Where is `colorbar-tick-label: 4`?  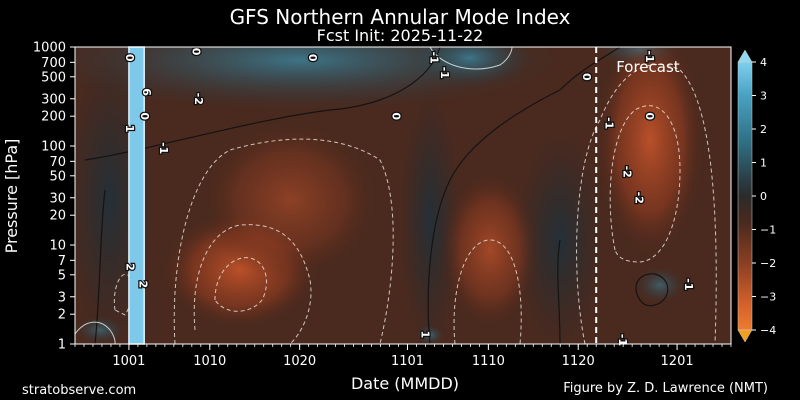
colorbar-tick-label: 4 is located at coordinates (763, 62).